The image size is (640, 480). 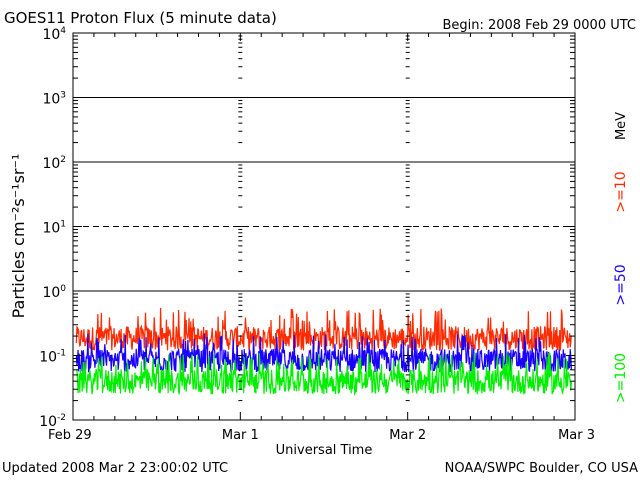 I want to click on unit-label: MeV, so click(x=621, y=126).